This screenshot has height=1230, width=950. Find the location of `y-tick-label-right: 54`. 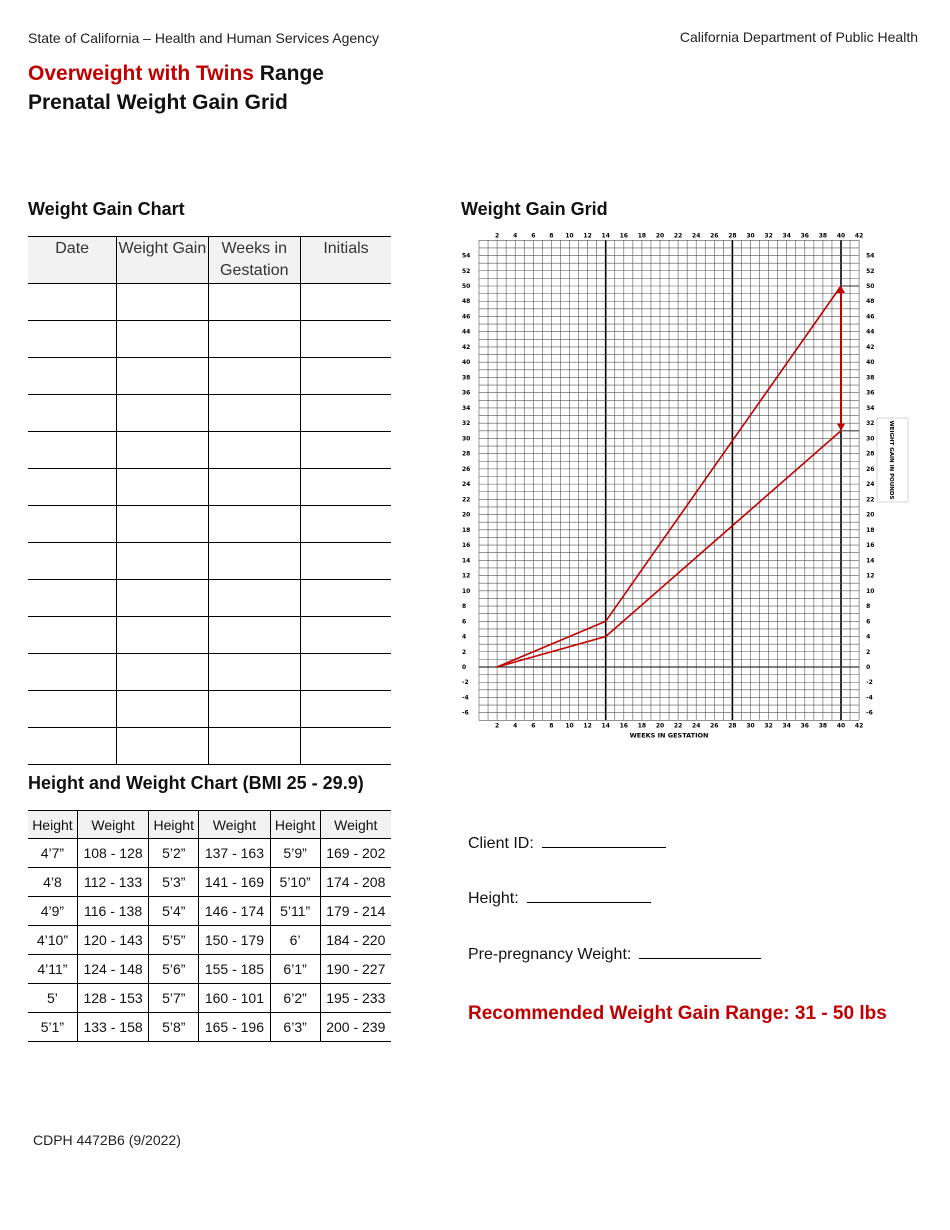

y-tick-label-right: 54 is located at coordinates (870, 256).